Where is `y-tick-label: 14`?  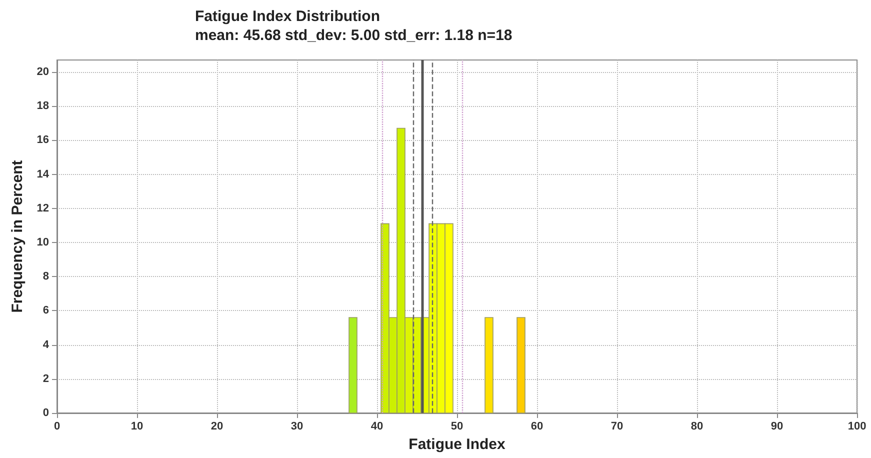 y-tick-label: 14 is located at coordinates (43, 174).